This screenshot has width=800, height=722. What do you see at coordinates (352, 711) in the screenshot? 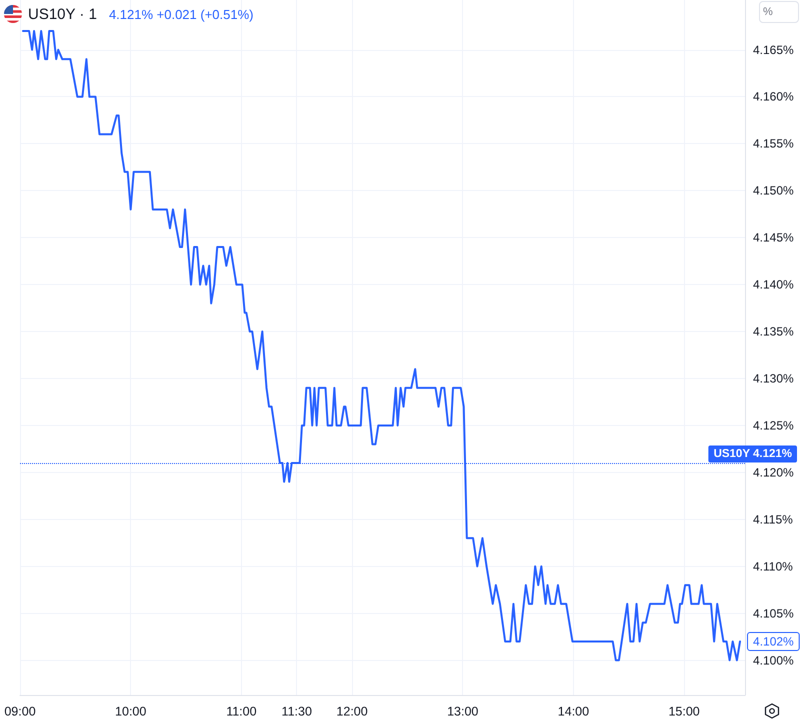
I see `x-tick-label: 12:00` at bounding box center [352, 711].